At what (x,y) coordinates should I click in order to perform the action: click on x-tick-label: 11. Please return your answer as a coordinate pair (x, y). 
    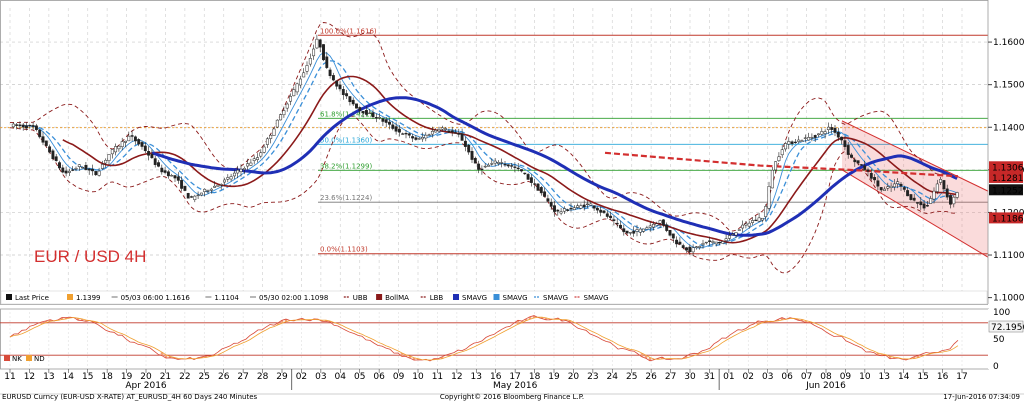
    Looking at the image, I should click on (9, 377).